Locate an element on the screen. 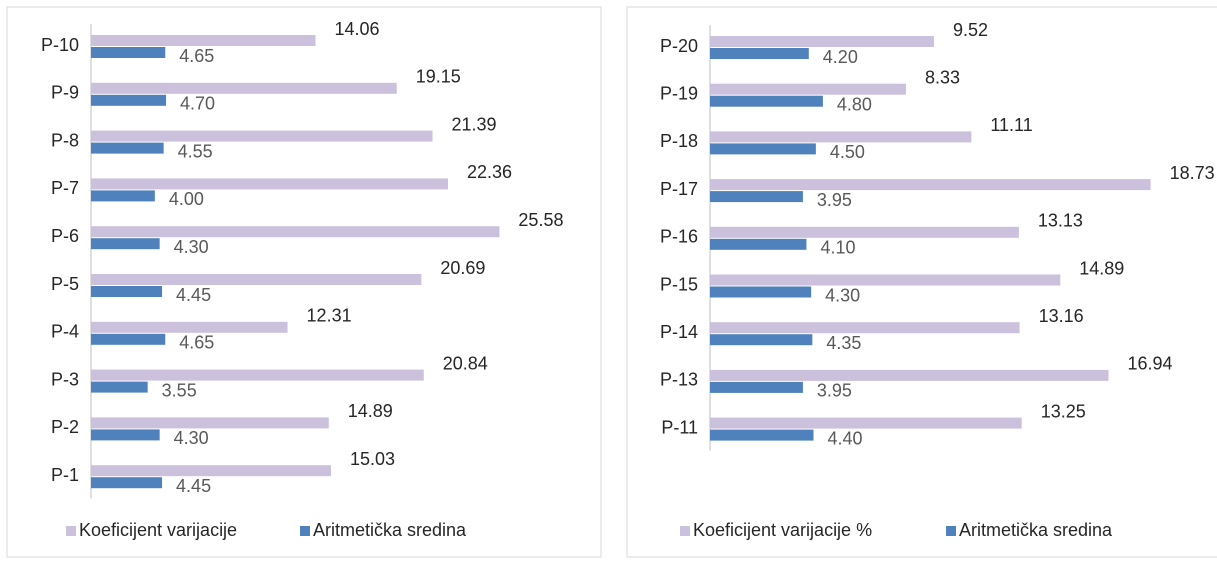 The image size is (1217, 561). data-label: 4.00 is located at coordinates (186, 199).